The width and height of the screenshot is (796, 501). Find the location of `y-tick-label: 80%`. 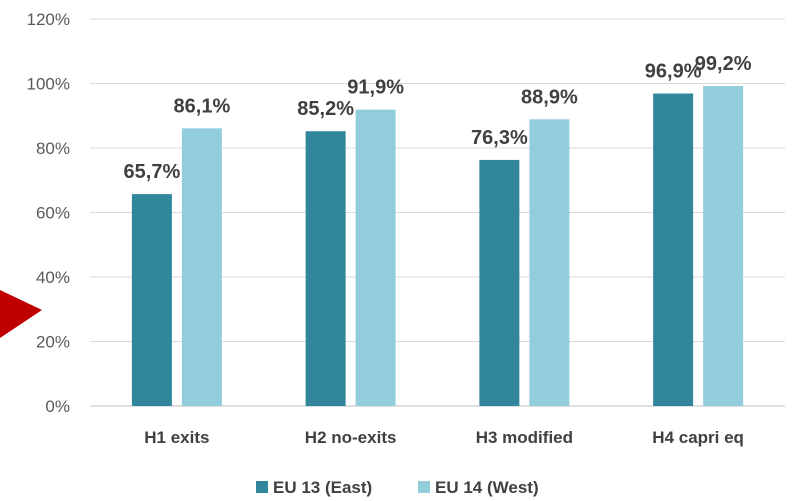

y-tick-label: 80% is located at coordinates (53, 148).